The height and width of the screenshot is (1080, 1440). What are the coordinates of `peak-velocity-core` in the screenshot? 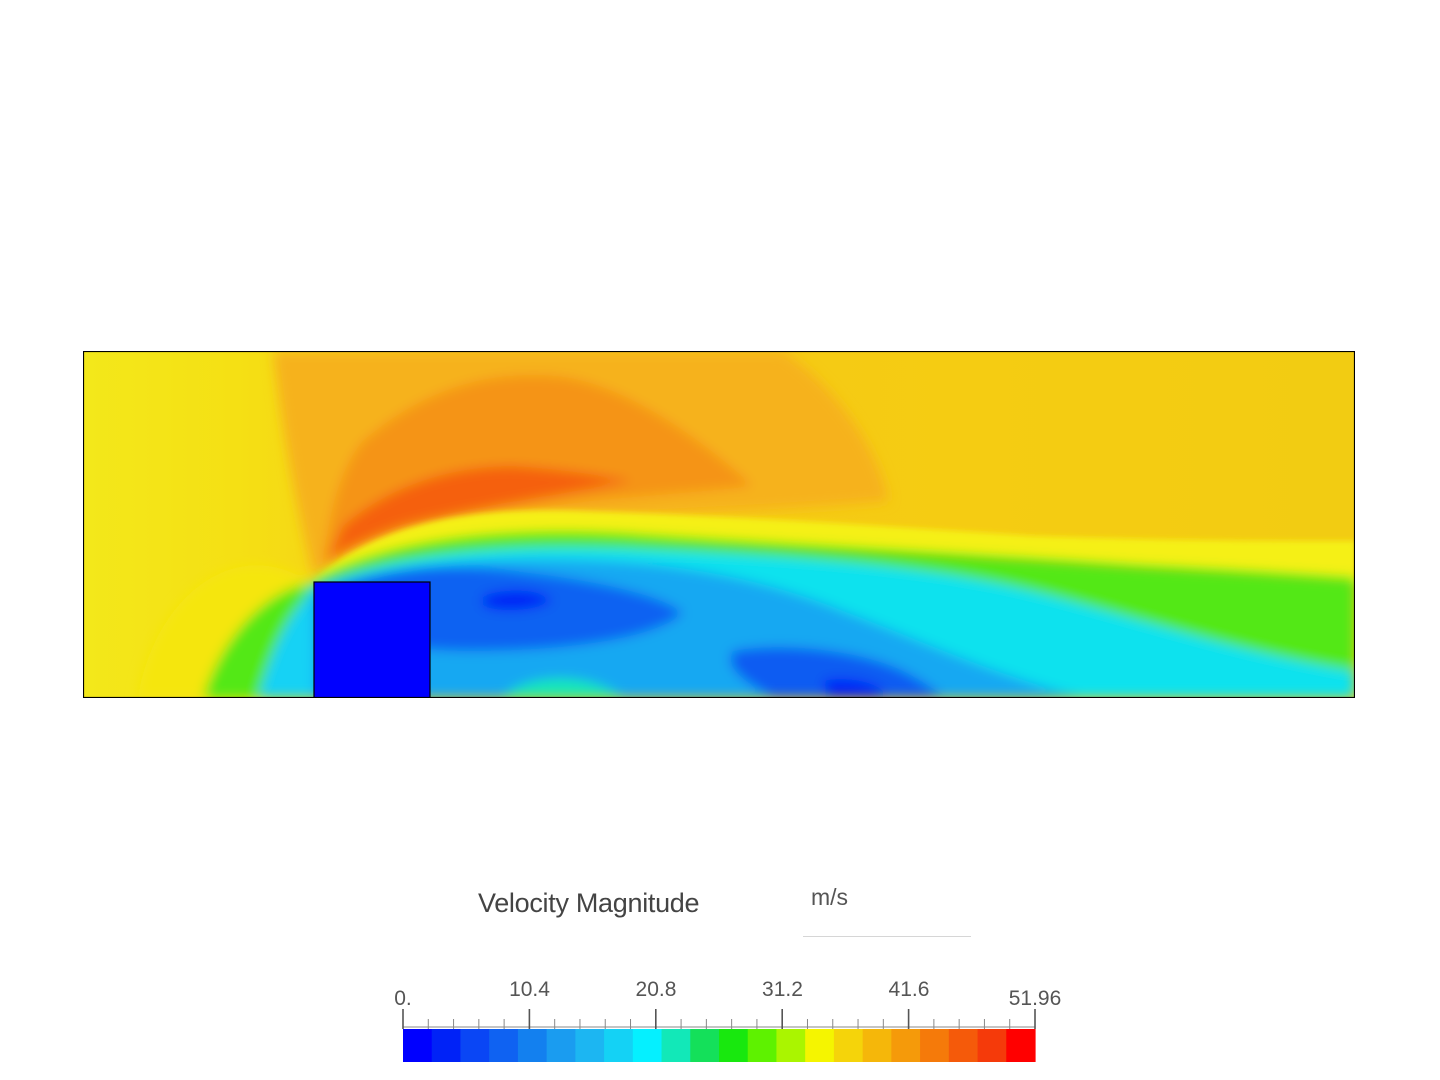 It's located at (480, 513).